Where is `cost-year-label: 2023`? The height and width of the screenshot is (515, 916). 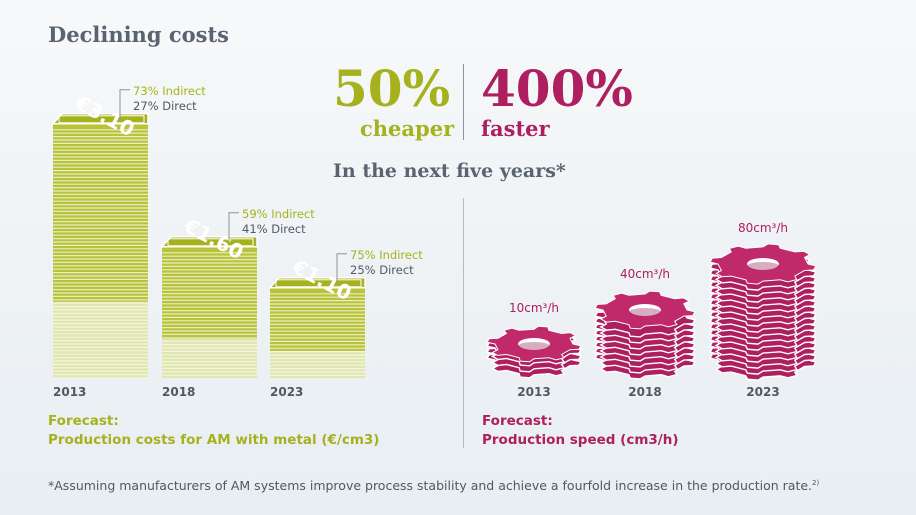
cost-year-label: 2023 is located at coordinates (286, 392).